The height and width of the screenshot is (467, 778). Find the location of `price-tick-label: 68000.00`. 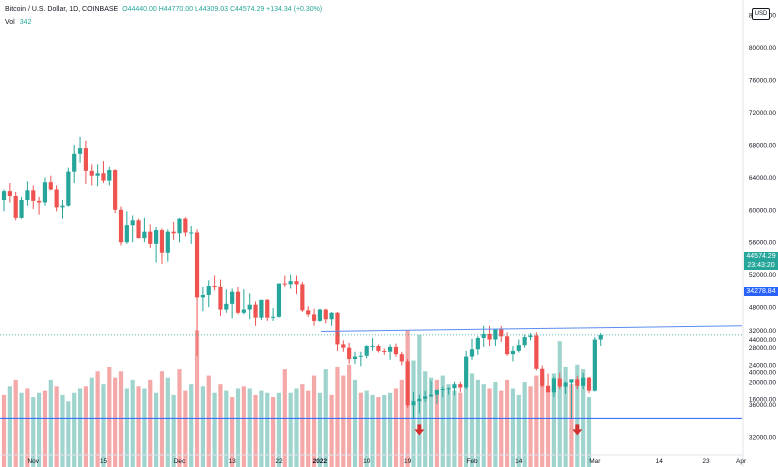

price-tick-label: 68000.00 is located at coordinates (762, 145).